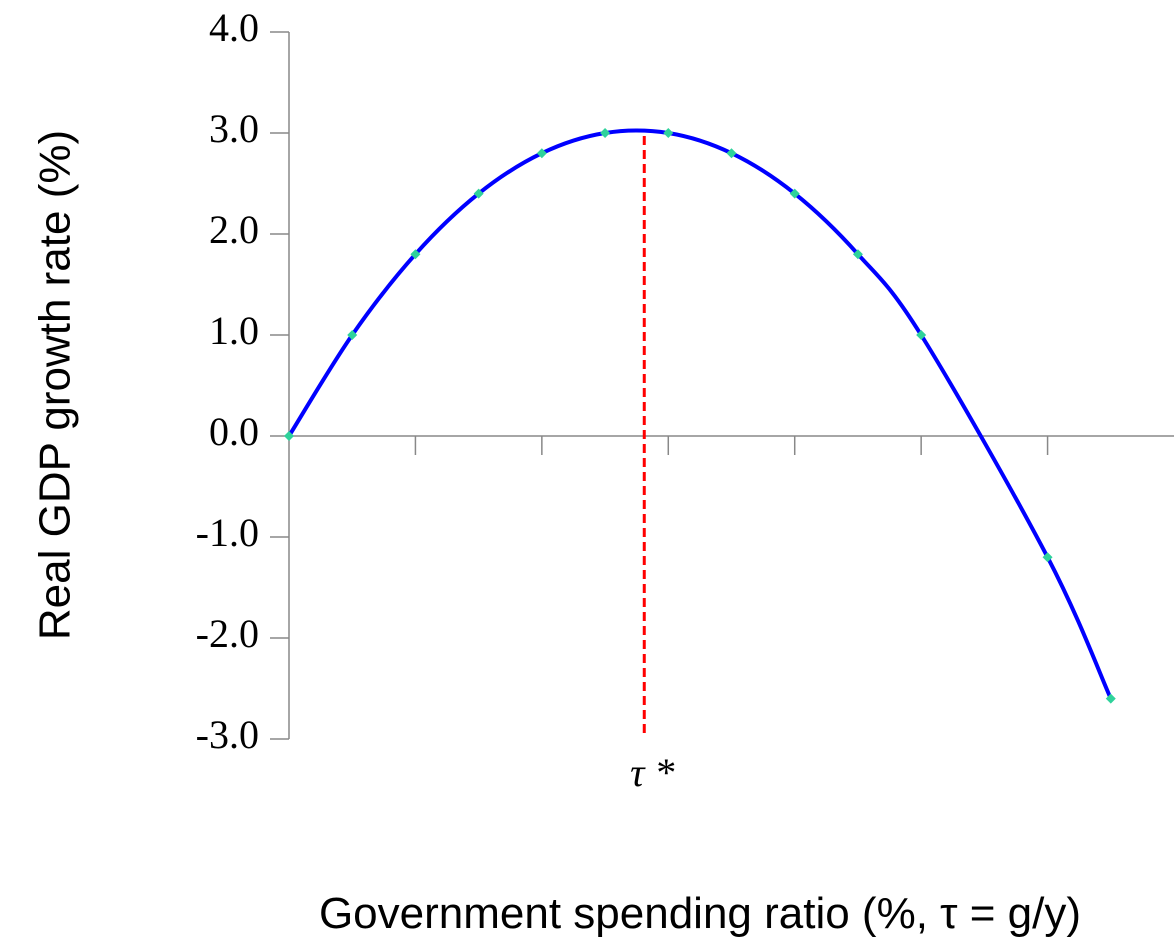  Describe the element at coordinates (227, 532) in the screenshot. I see `y-tick-label: -1.0` at that location.